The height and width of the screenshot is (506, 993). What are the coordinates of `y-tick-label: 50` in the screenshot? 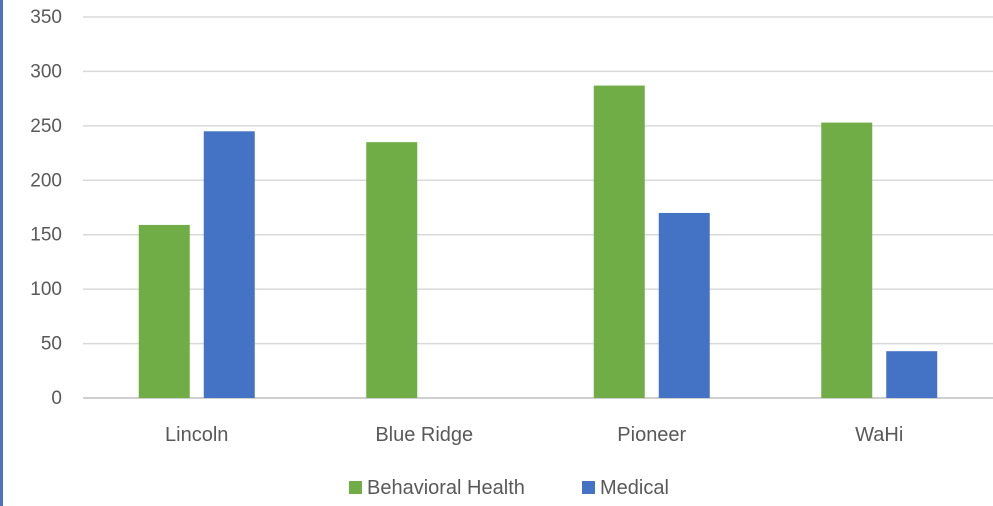 It's located at (51, 344).